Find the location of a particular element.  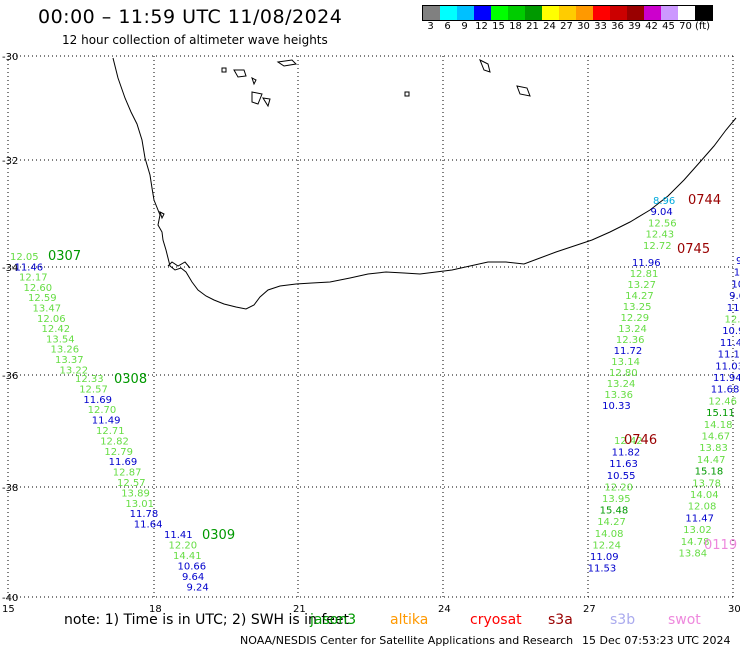

wave-height-value: 11.72 is located at coordinates (628, 351).